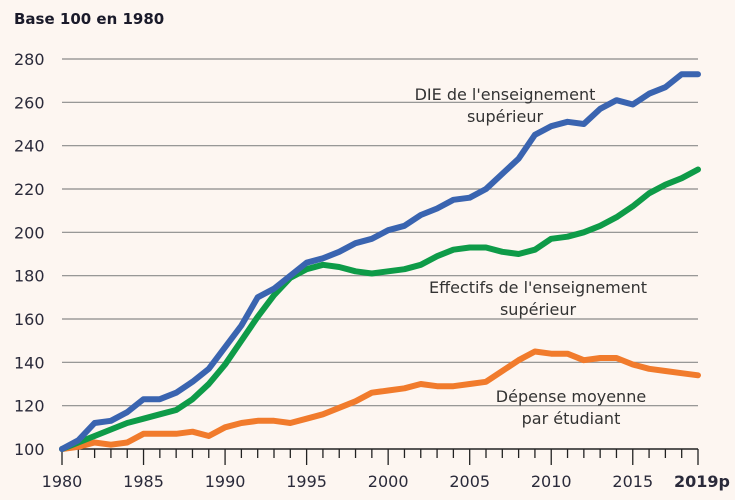  What do you see at coordinates (571, 418) in the screenshot?
I see `series-label: par étudiant` at bounding box center [571, 418].